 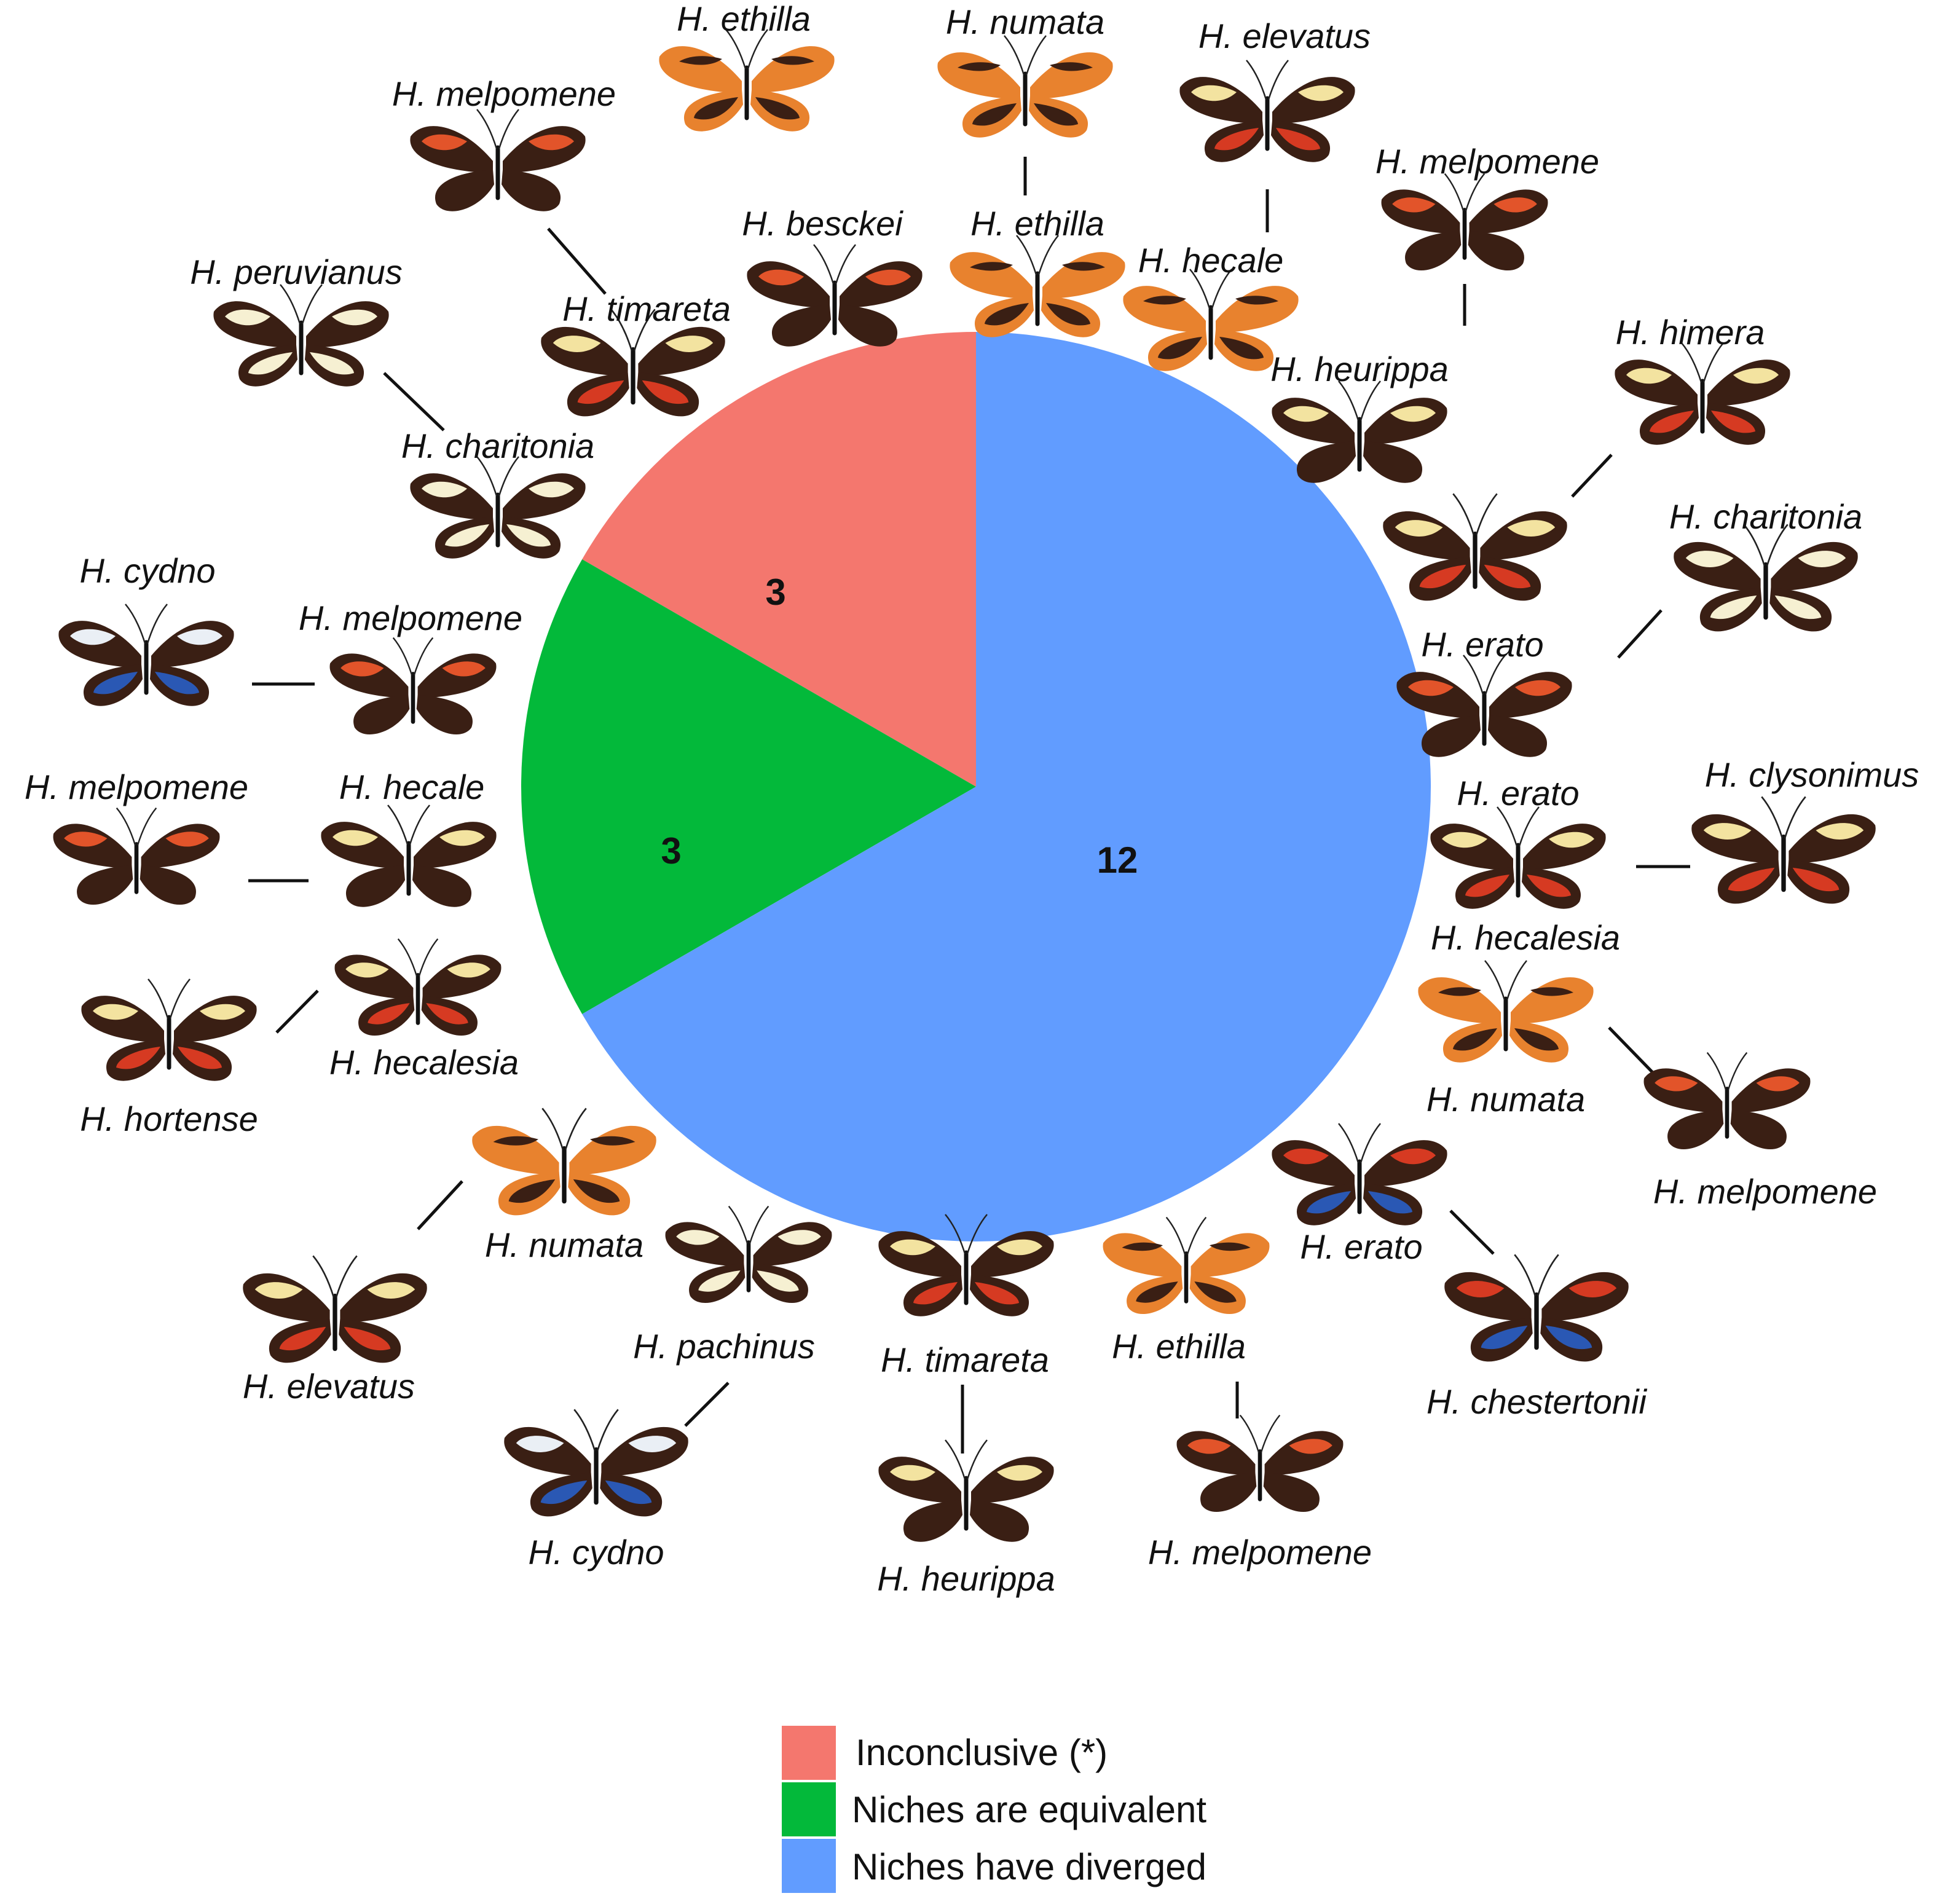 I want to click on slice-value-inconclusive: 3, so click(x=775, y=592).